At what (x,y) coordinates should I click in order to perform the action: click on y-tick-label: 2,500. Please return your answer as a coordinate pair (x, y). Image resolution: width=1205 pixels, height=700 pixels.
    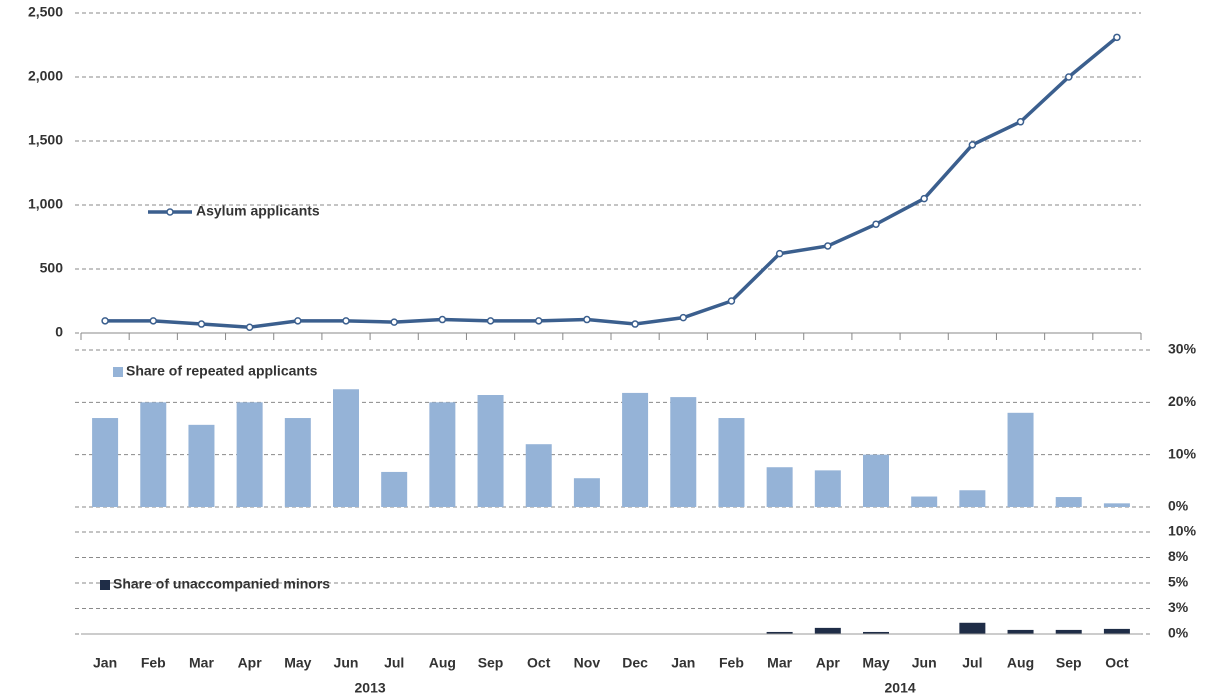
    Looking at the image, I should click on (45, 12).